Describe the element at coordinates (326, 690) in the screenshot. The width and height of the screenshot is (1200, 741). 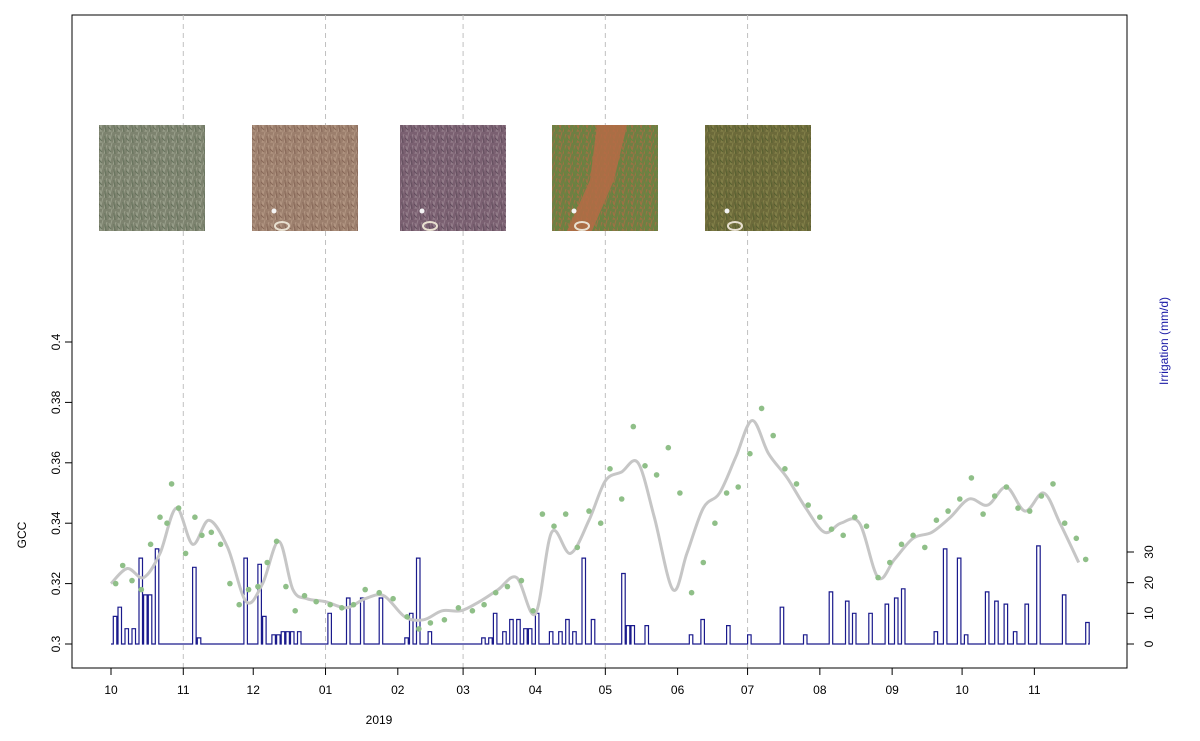
I see `x-tick-label: 01` at that location.